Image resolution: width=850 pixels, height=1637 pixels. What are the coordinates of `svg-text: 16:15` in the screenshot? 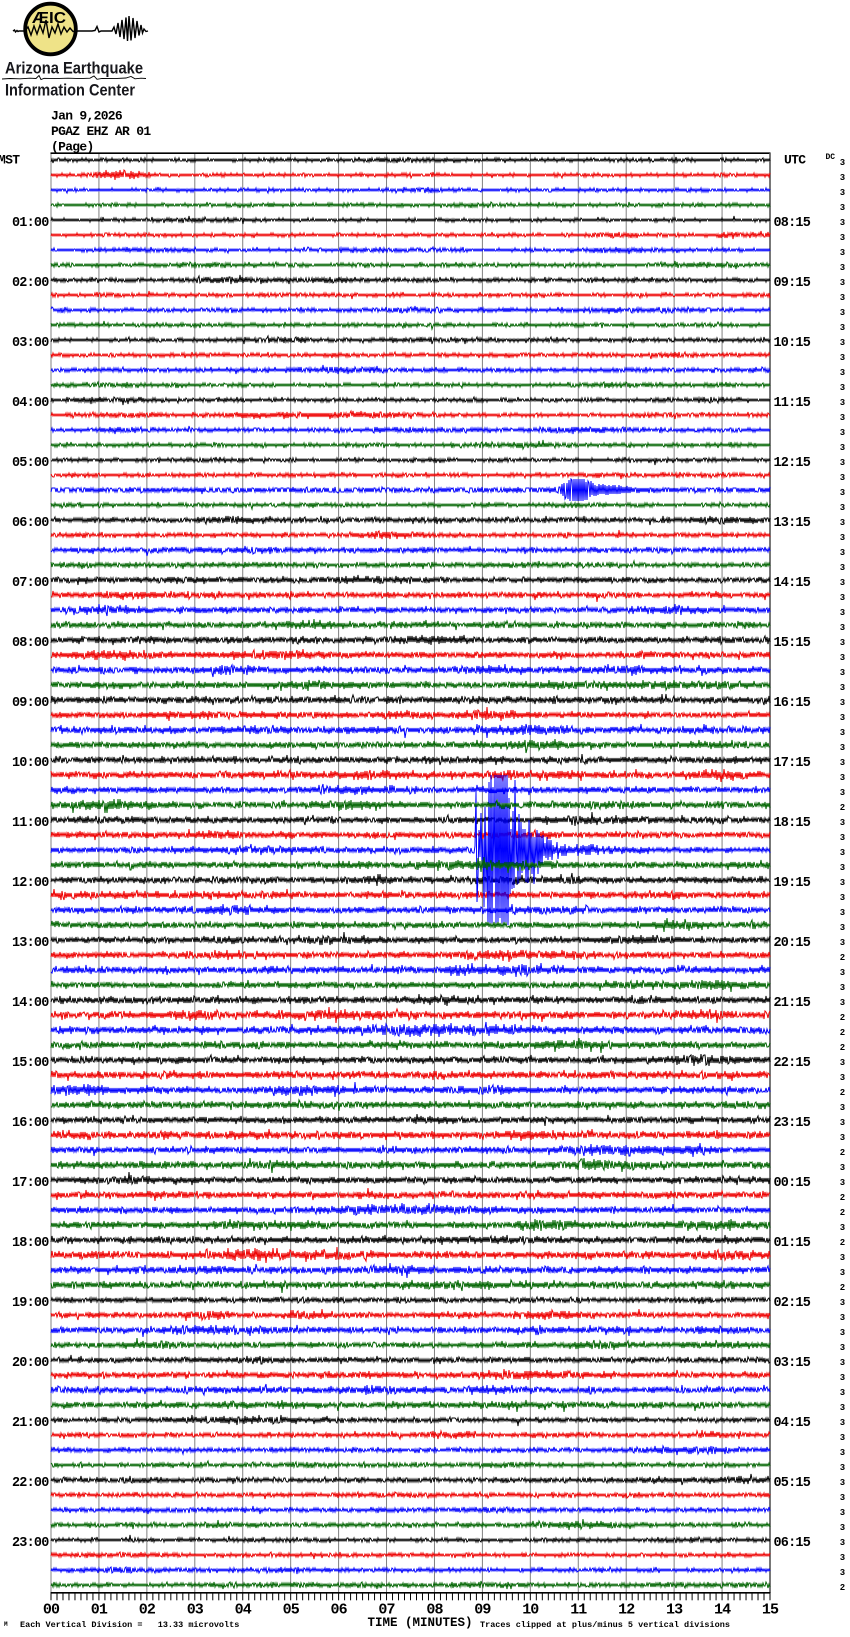 It's located at (792, 703).